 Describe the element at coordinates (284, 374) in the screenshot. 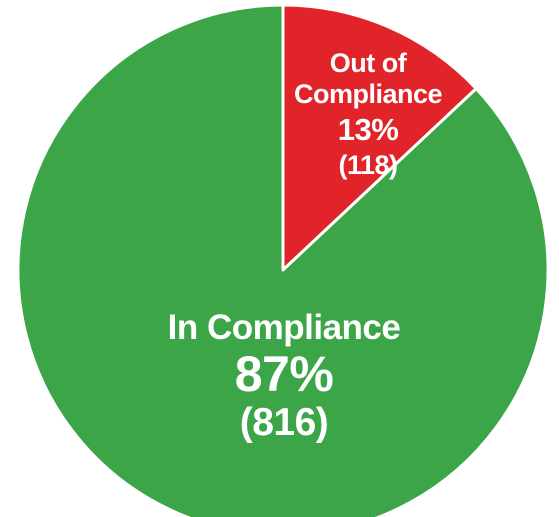

I see `value-label: 87%` at that location.